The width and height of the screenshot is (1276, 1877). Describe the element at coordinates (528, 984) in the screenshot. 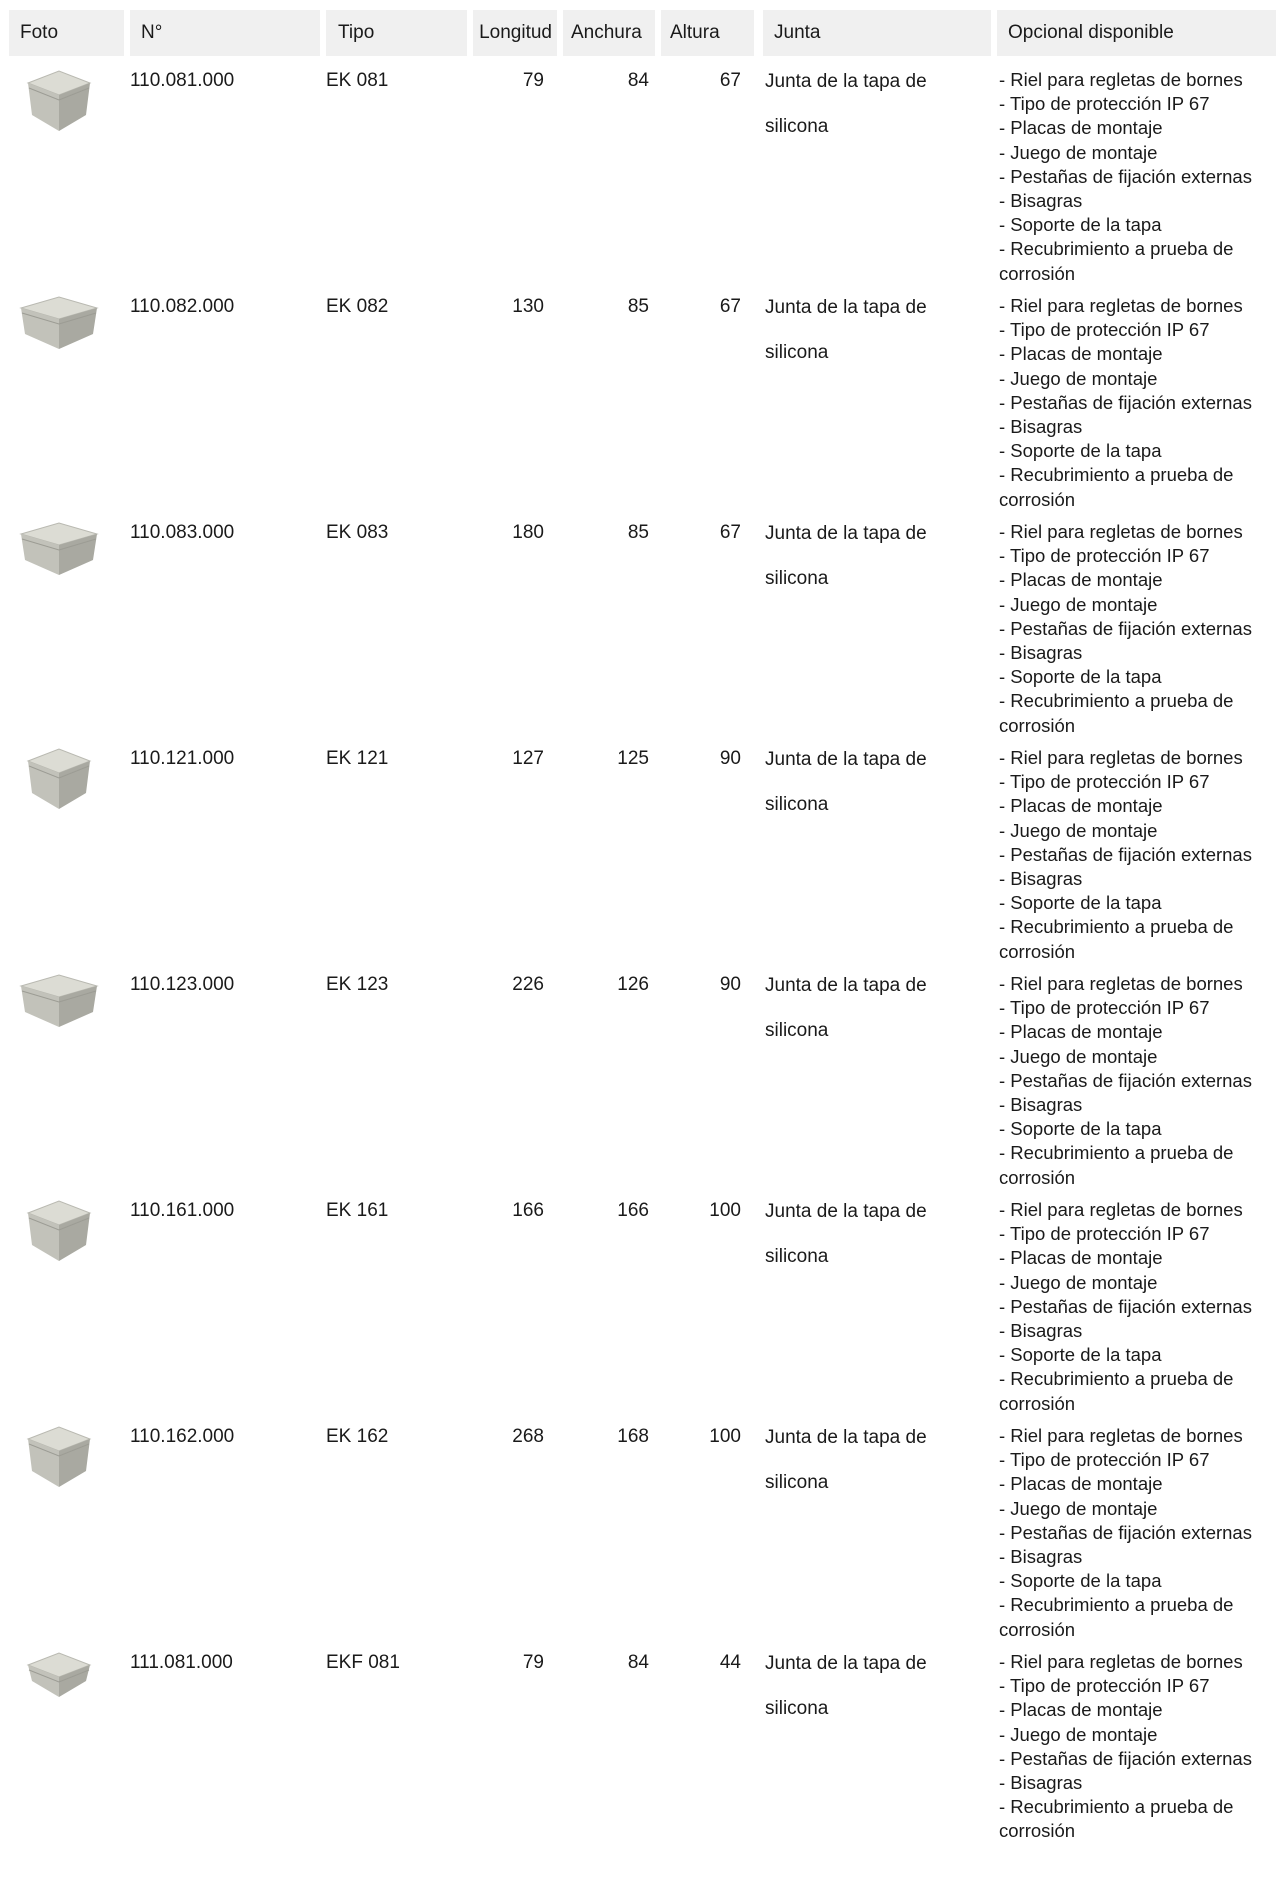

I see `cell-length: 226` at that location.